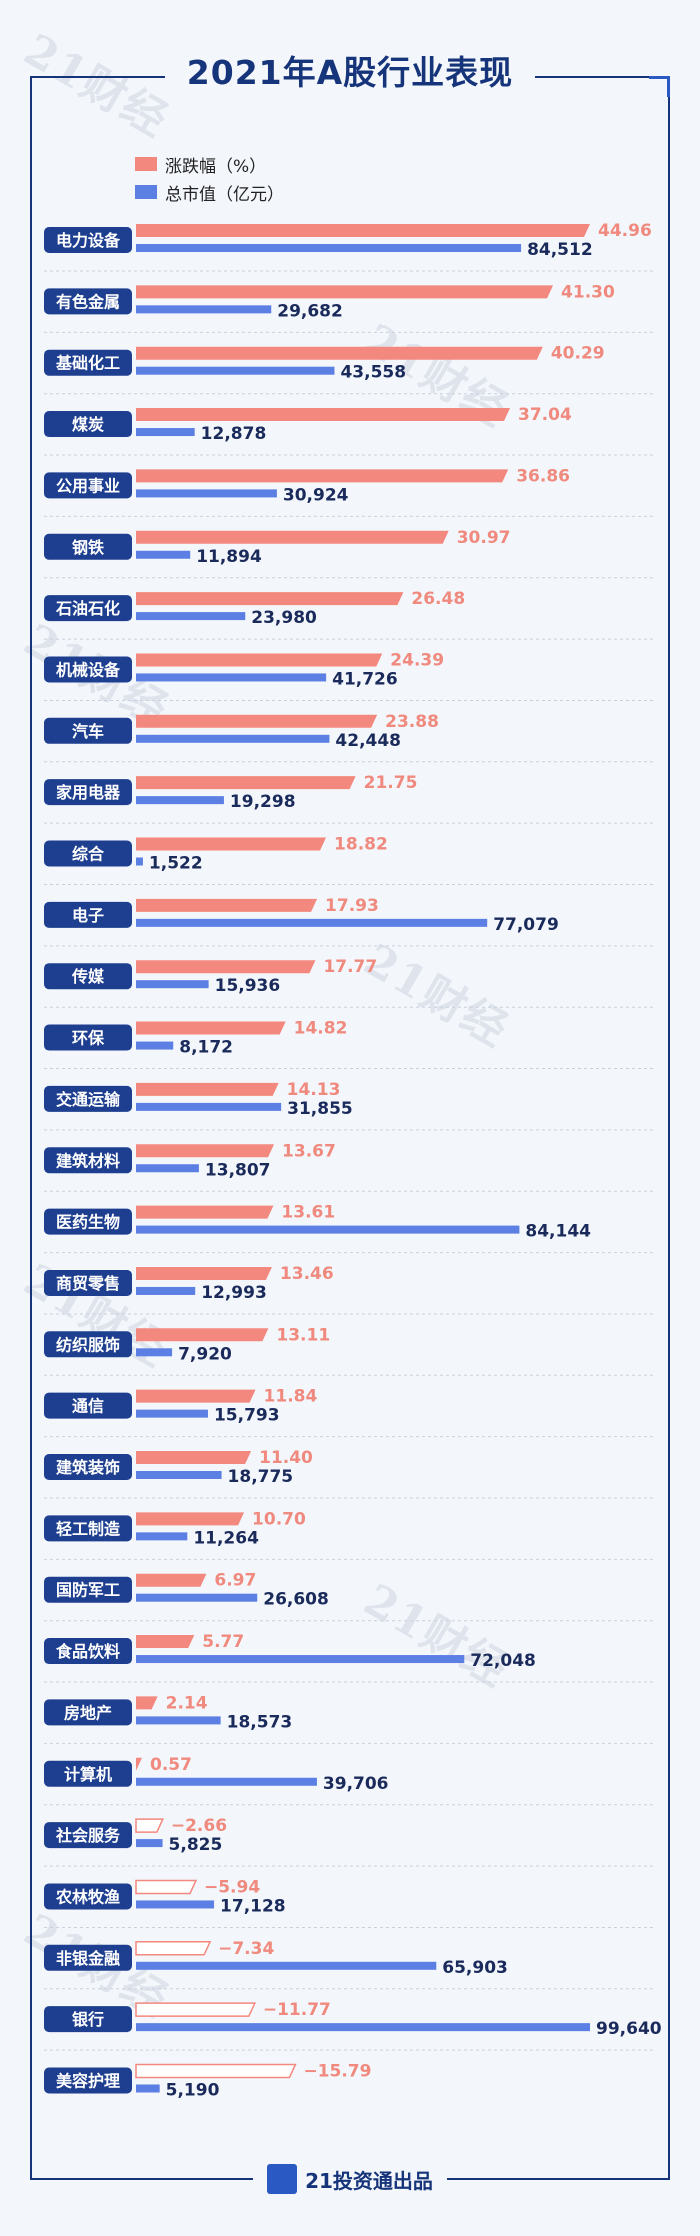 This screenshot has height=2236, width=700. Describe the element at coordinates (286, 1458) in the screenshot. I see `pct-value-label: 11.40` at that location.